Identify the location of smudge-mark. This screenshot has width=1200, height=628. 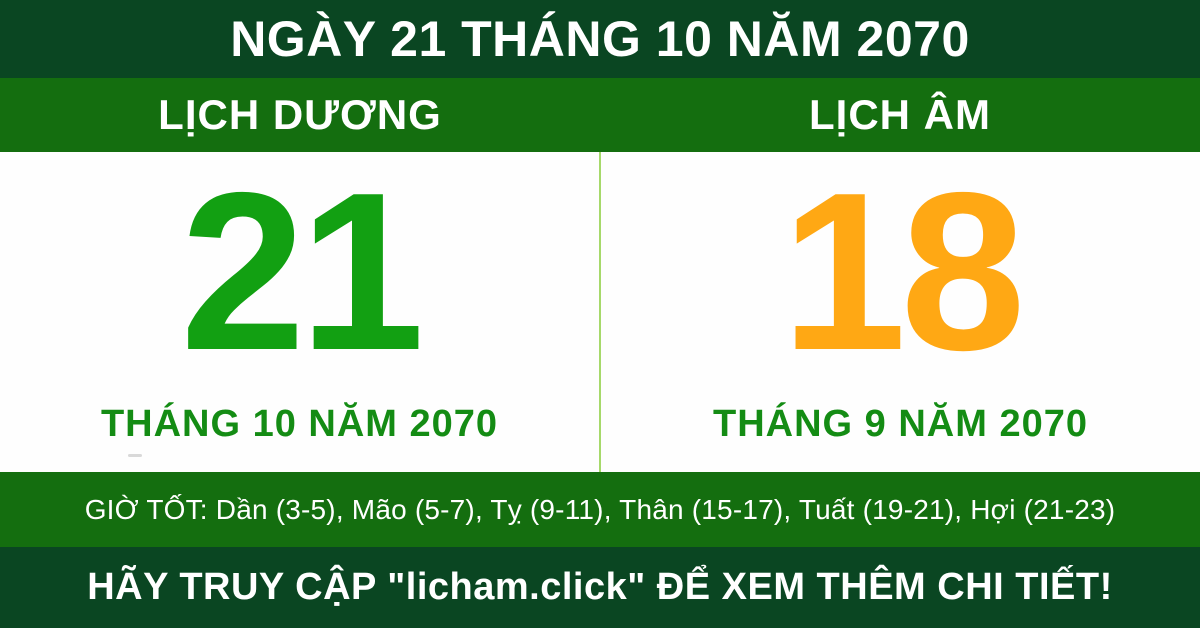
(135, 455).